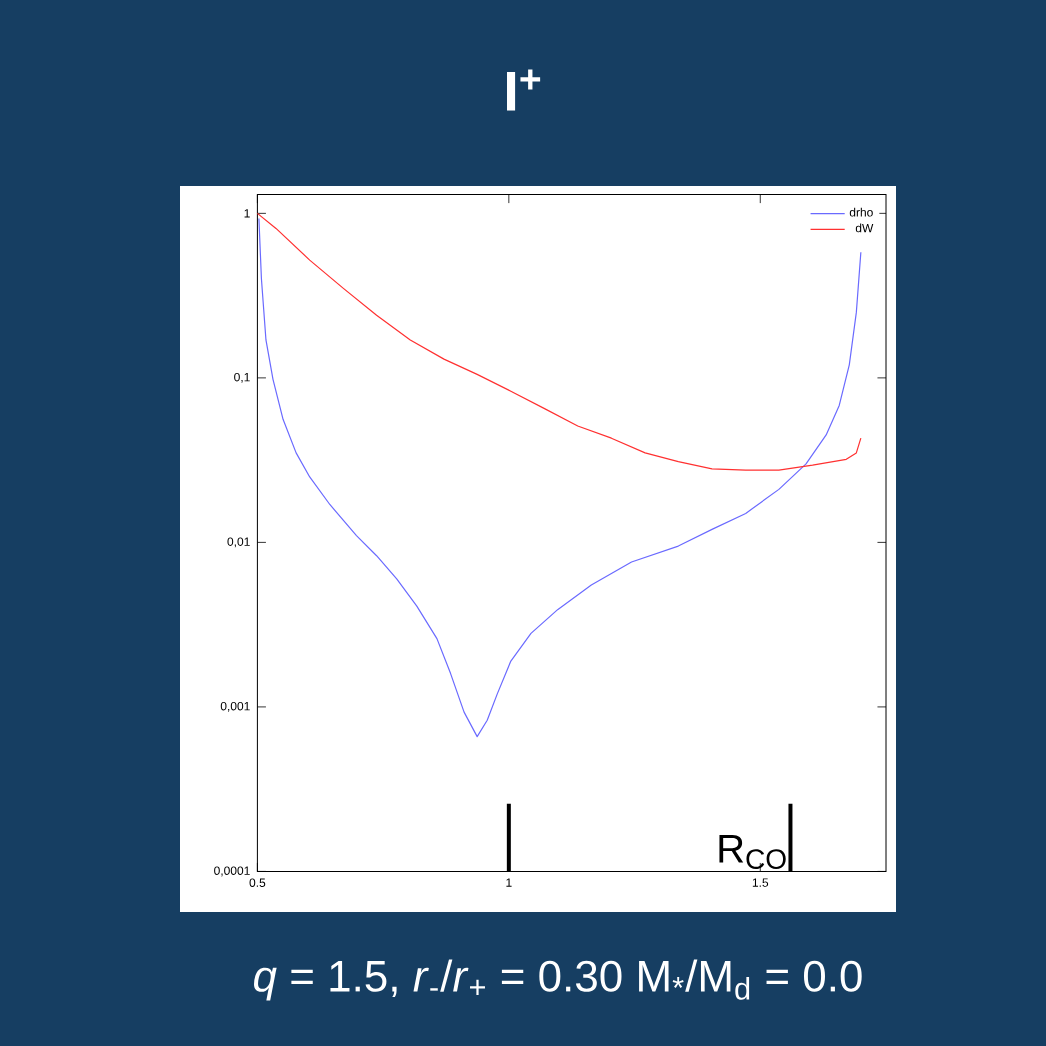 This screenshot has height=1046, width=1046. What do you see at coordinates (558, 980) in the screenshot?
I see `text: q = 1.5, r$_{-}$/r$_{+}$ = 0.30 M$_{*}$/M$_{d}$ = 0.0` at bounding box center [558, 980].